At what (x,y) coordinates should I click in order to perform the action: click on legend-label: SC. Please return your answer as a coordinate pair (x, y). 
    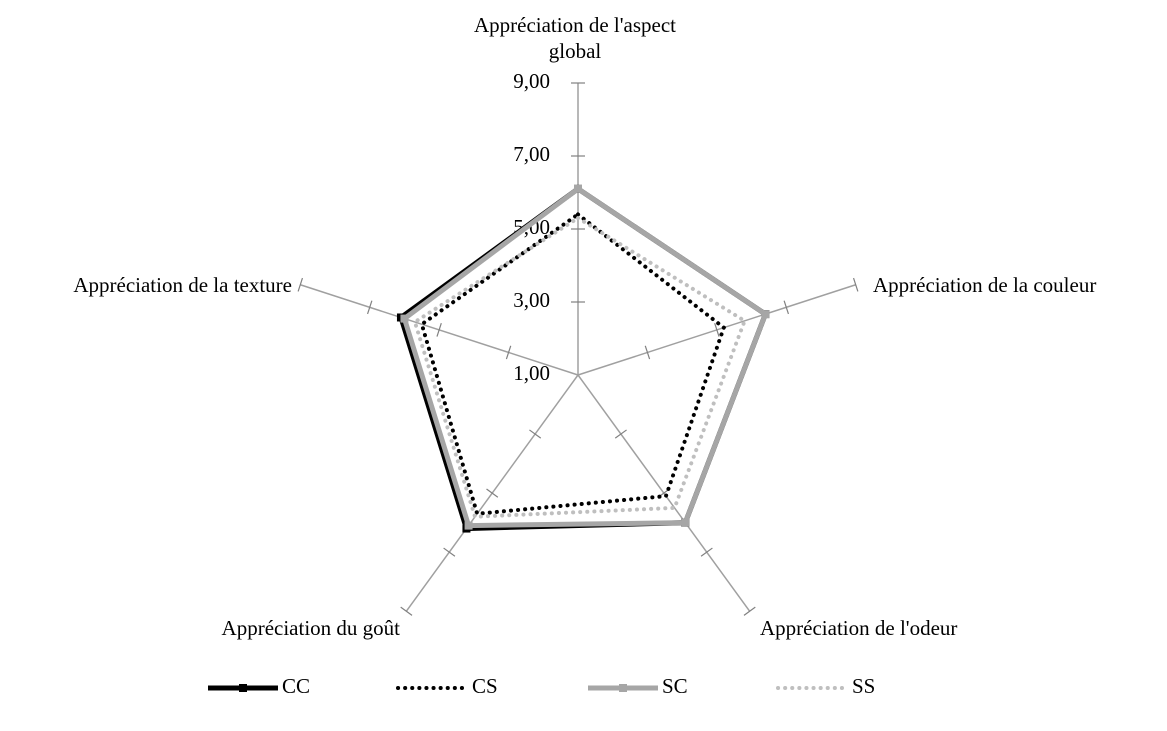
    Looking at the image, I should click on (675, 686).